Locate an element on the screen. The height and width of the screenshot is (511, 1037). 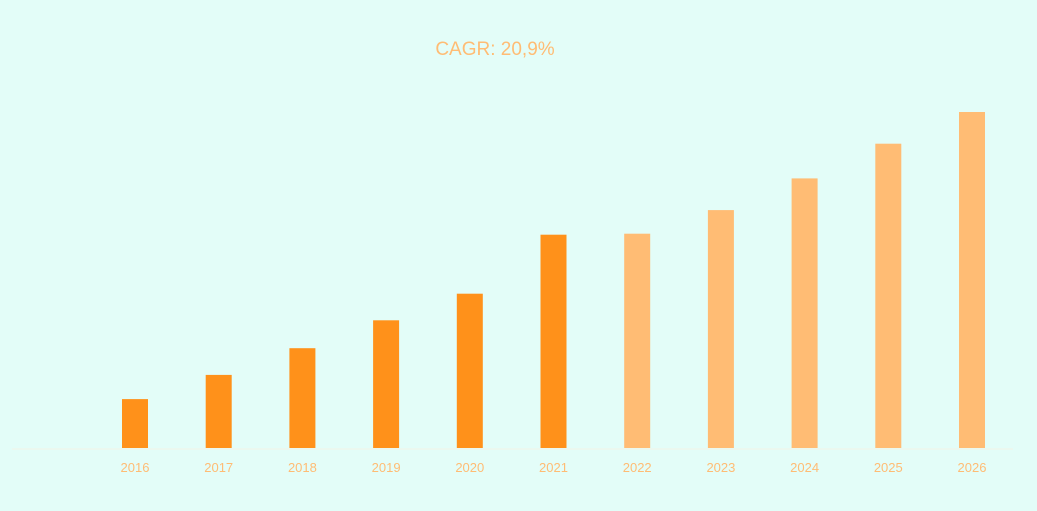
bar-2021 is located at coordinates (553, 341).